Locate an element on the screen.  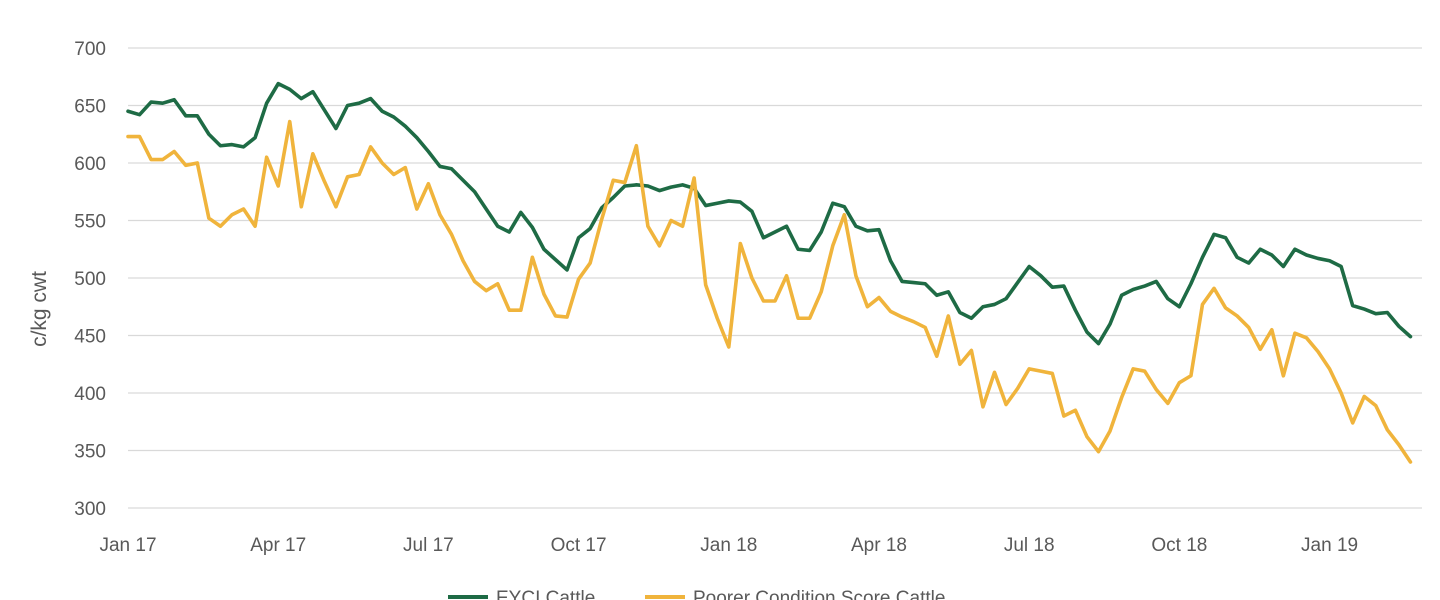
x-tick-label: Oct 18 is located at coordinates (1179, 545).